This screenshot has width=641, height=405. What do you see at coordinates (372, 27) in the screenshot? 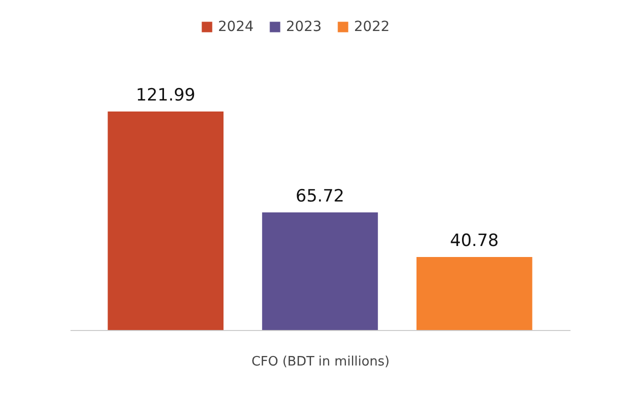
I see `legend-label: 2022` at bounding box center [372, 27].